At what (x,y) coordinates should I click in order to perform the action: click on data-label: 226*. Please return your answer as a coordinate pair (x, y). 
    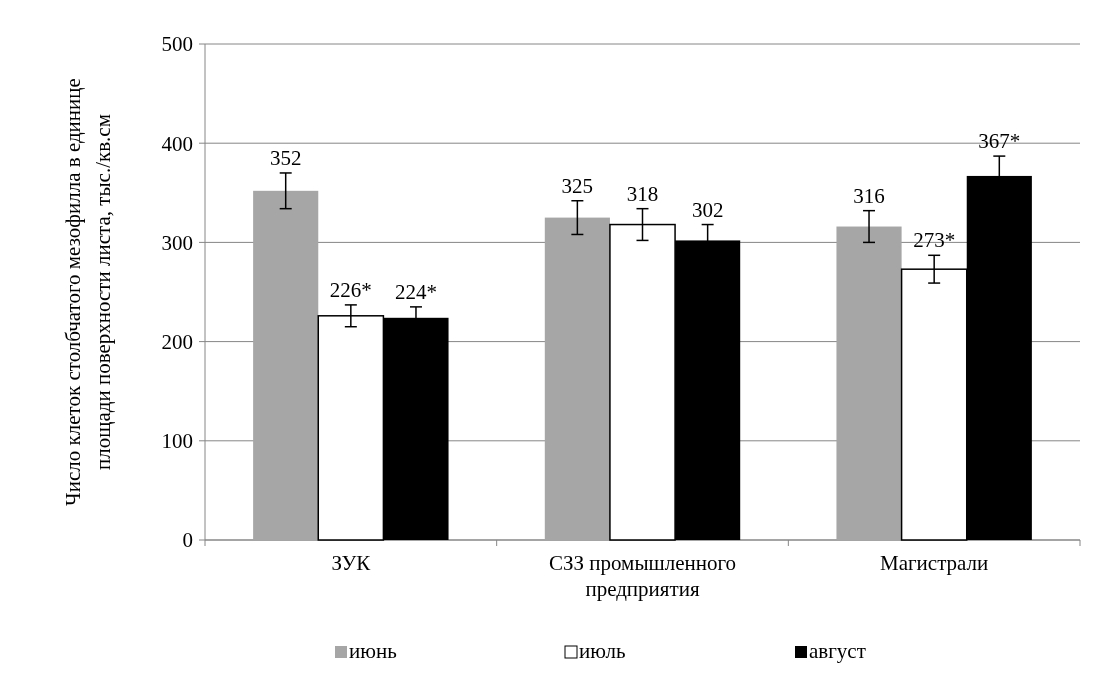
    Looking at the image, I should click on (350, 289).